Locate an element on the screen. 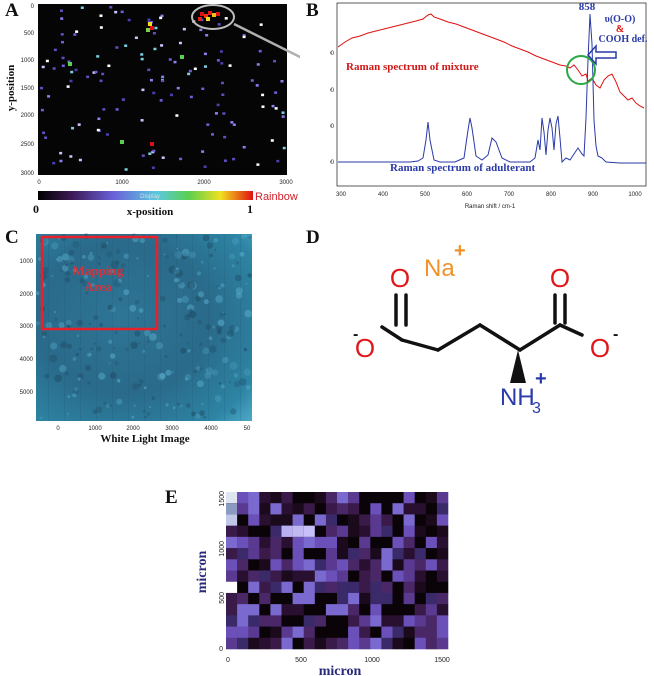 The width and height of the screenshot is (654, 676). carboxylate-o-right: O is located at coordinates (600, 348).